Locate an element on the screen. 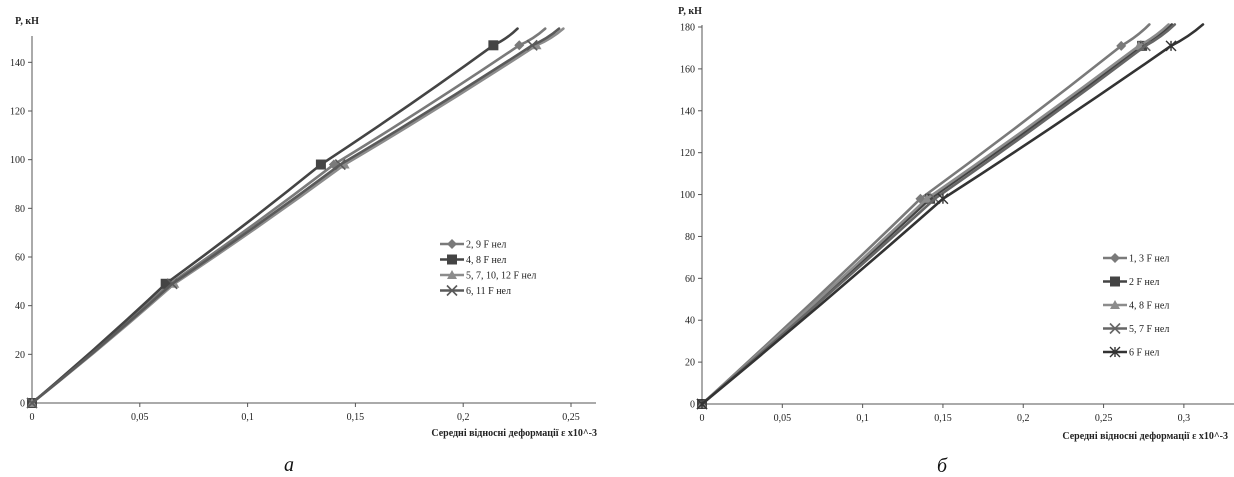 Image resolution: width=1234 pixels, height=477 pixels. legend-label: 6 F нел is located at coordinates (1144, 353).